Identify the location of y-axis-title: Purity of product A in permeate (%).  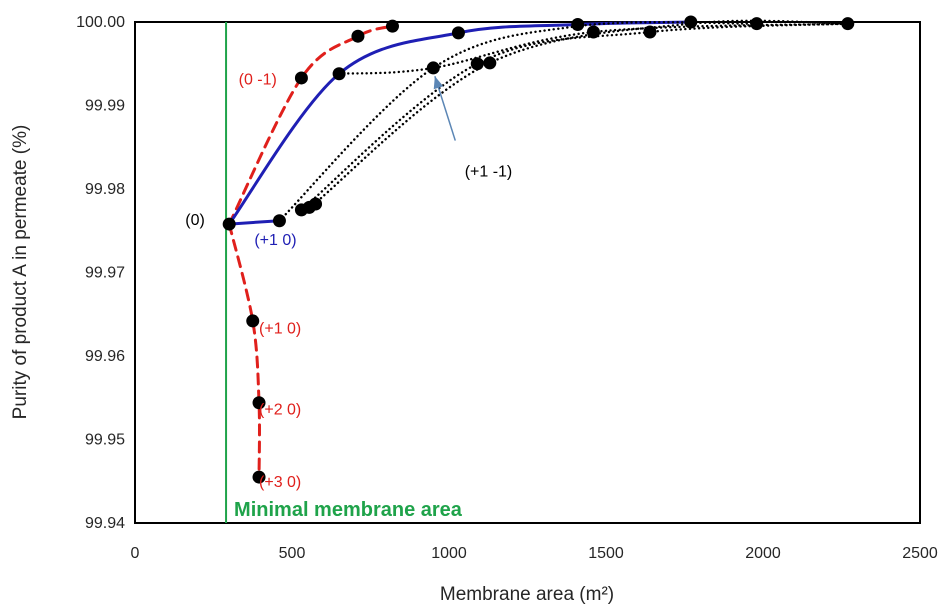
(20, 272).